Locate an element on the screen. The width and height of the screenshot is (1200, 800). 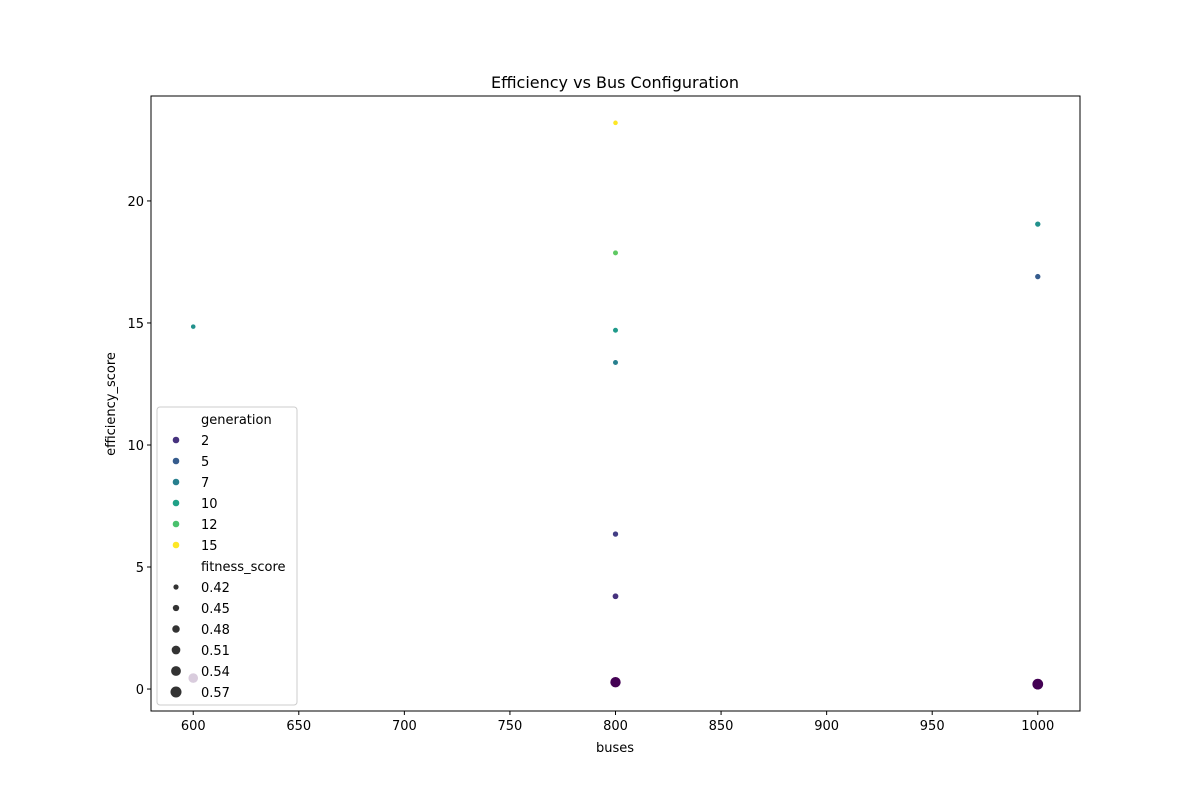
x-tick-label: 1000 is located at coordinates (1037, 726).